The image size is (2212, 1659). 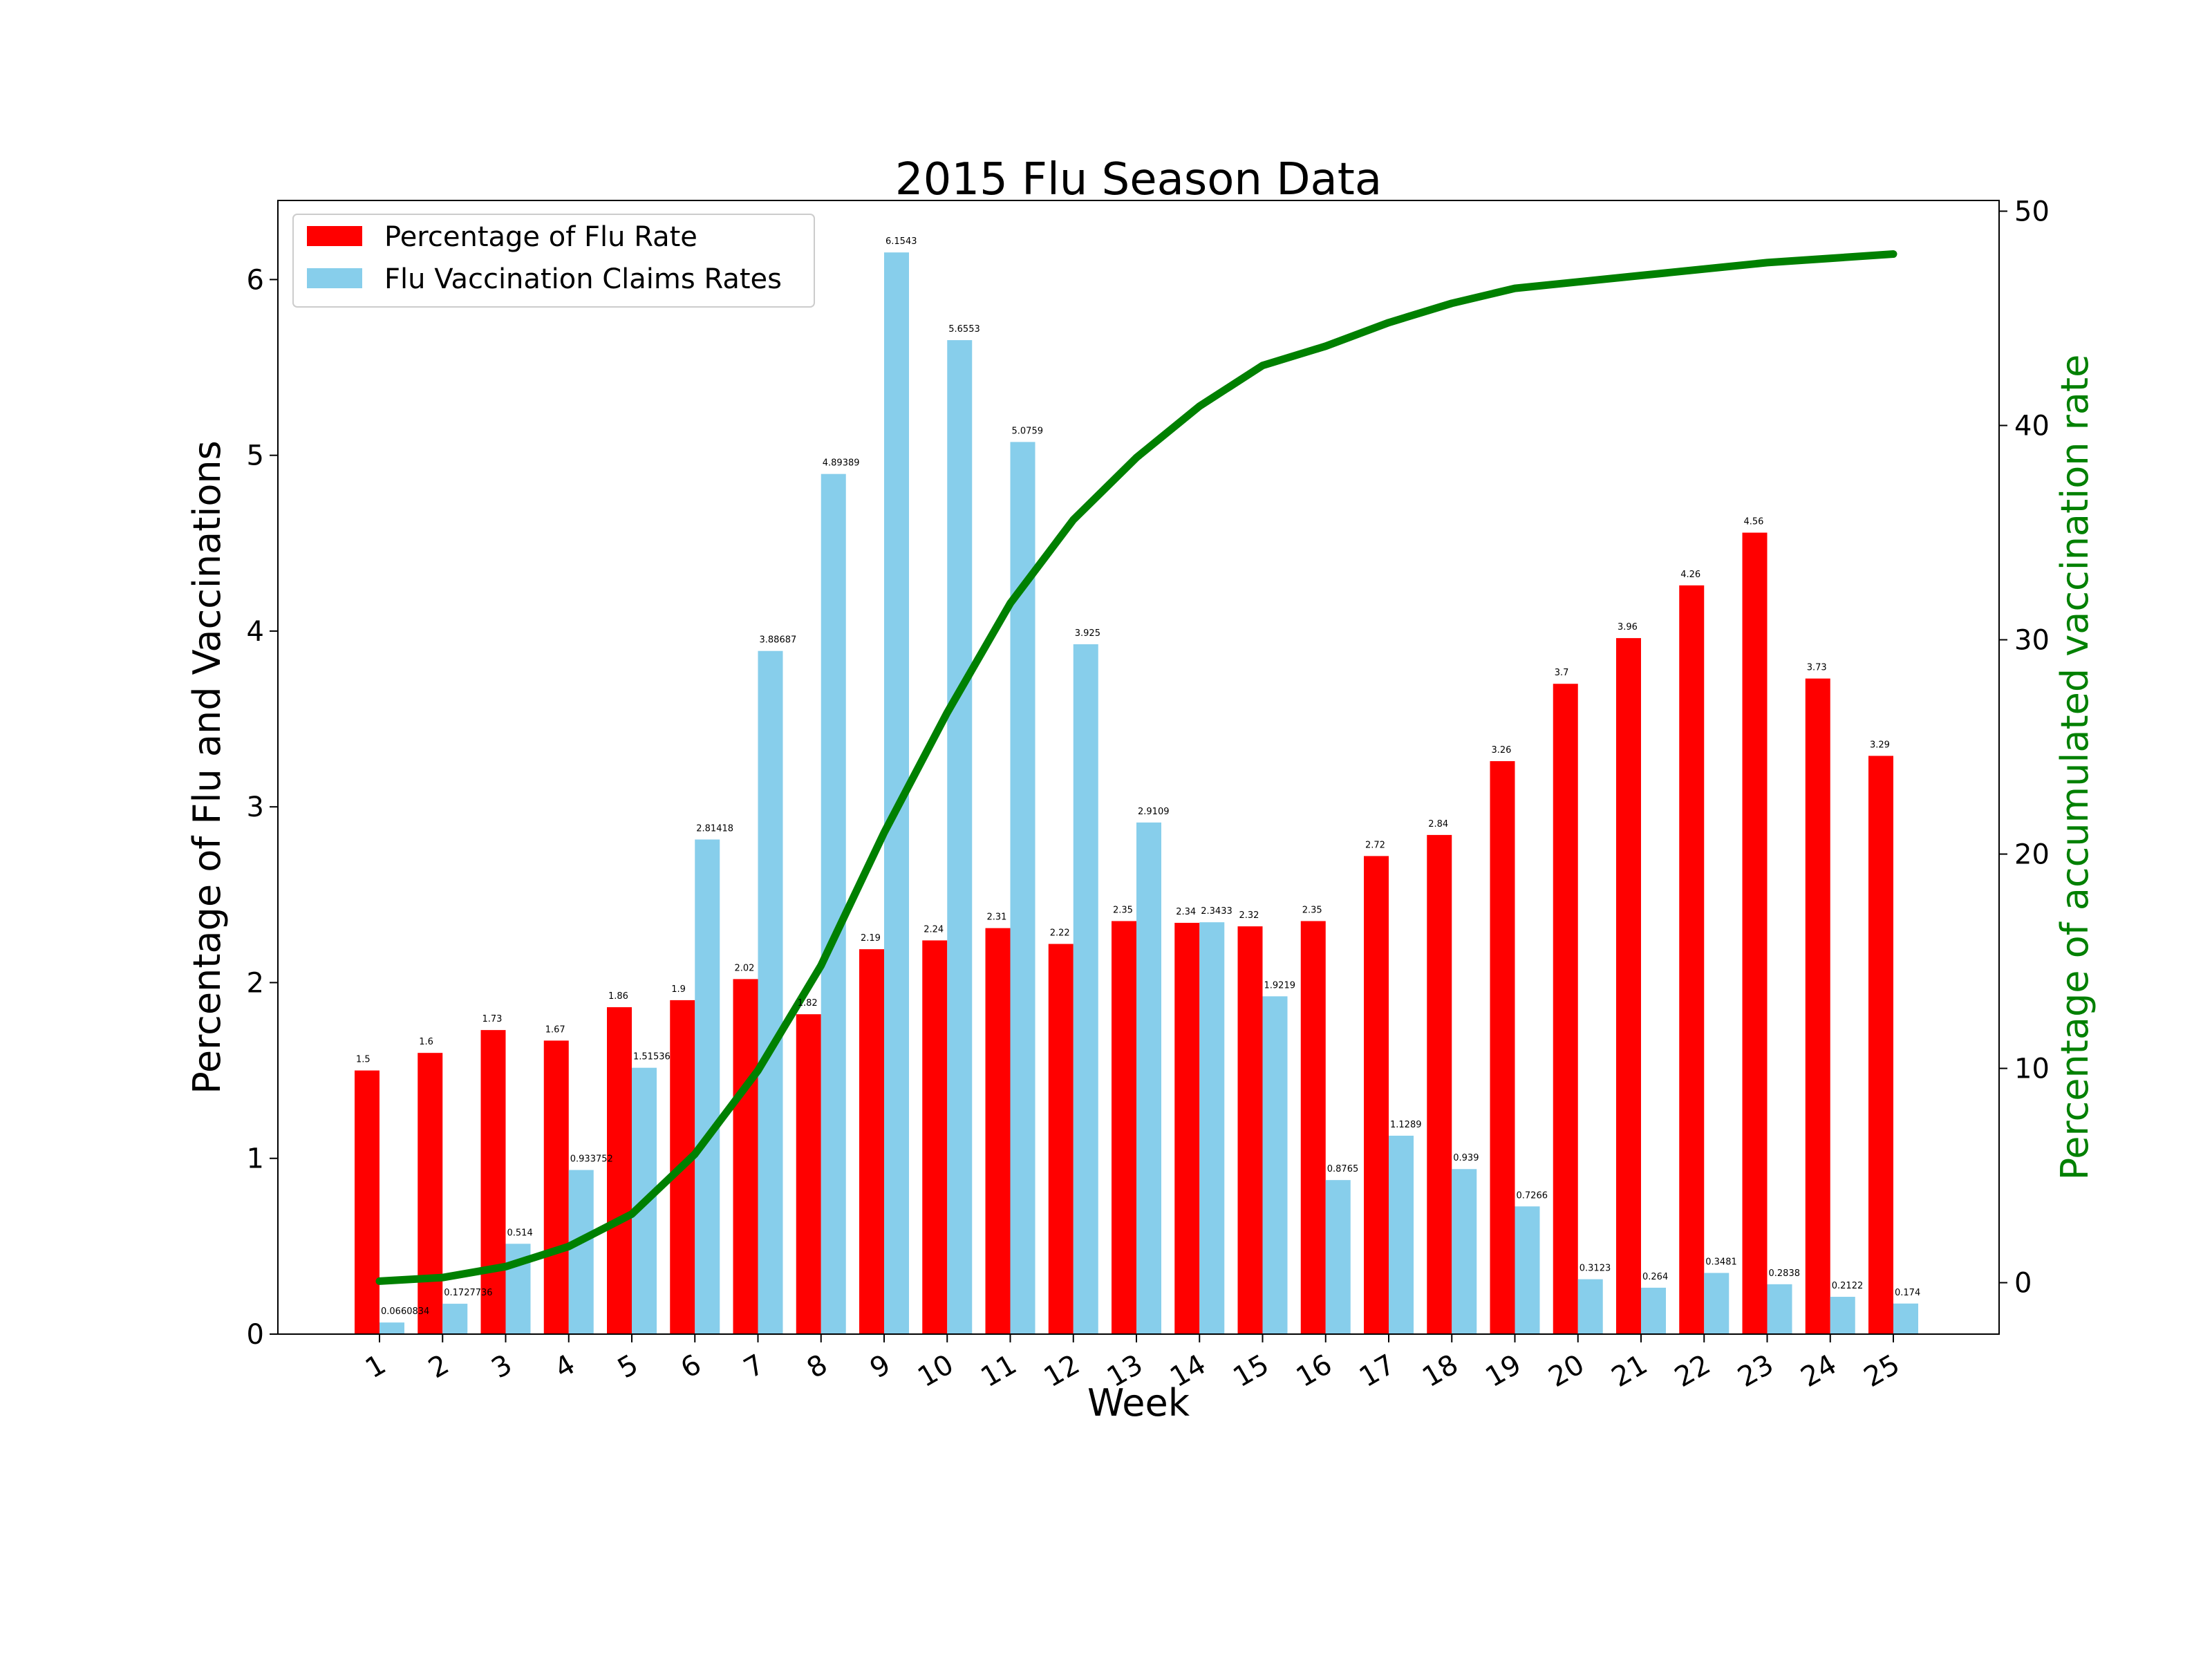 What do you see at coordinates (779, 640) in the screenshot?
I see `data-label-vaccination-claims: 3.88687` at bounding box center [779, 640].